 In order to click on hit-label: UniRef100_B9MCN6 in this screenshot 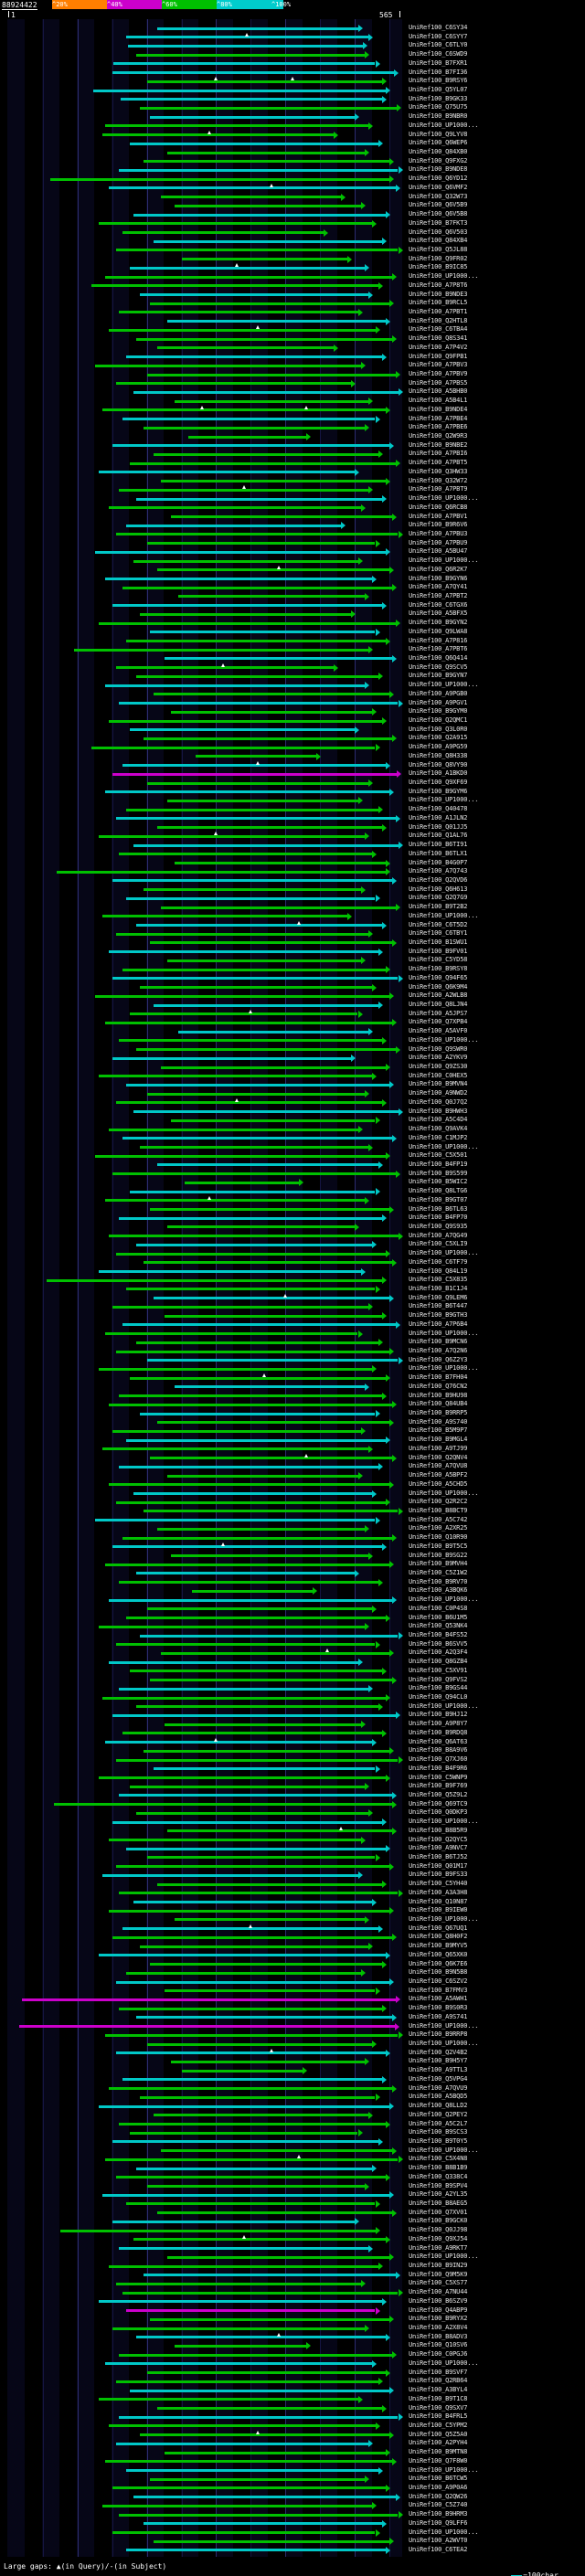, I will do `click(439, 1342)`.